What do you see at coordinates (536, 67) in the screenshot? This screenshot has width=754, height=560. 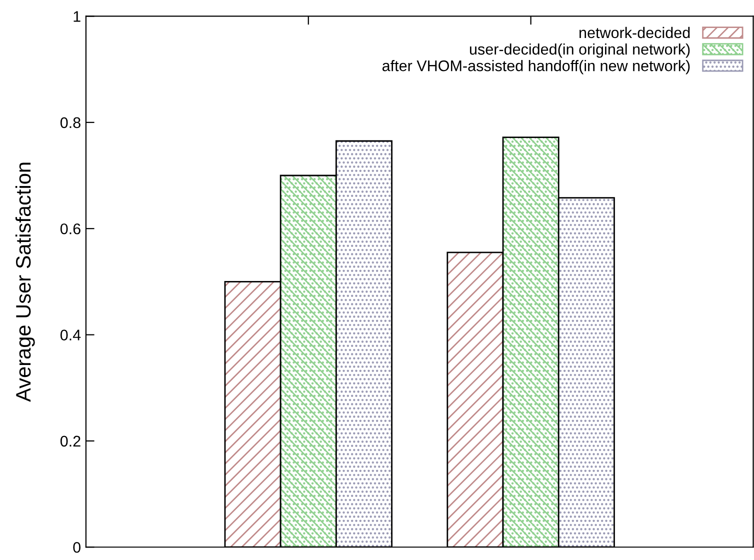 I see `legend-label: after VHOM-assisted handoff(in new network)` at bounding box center [536, 67].